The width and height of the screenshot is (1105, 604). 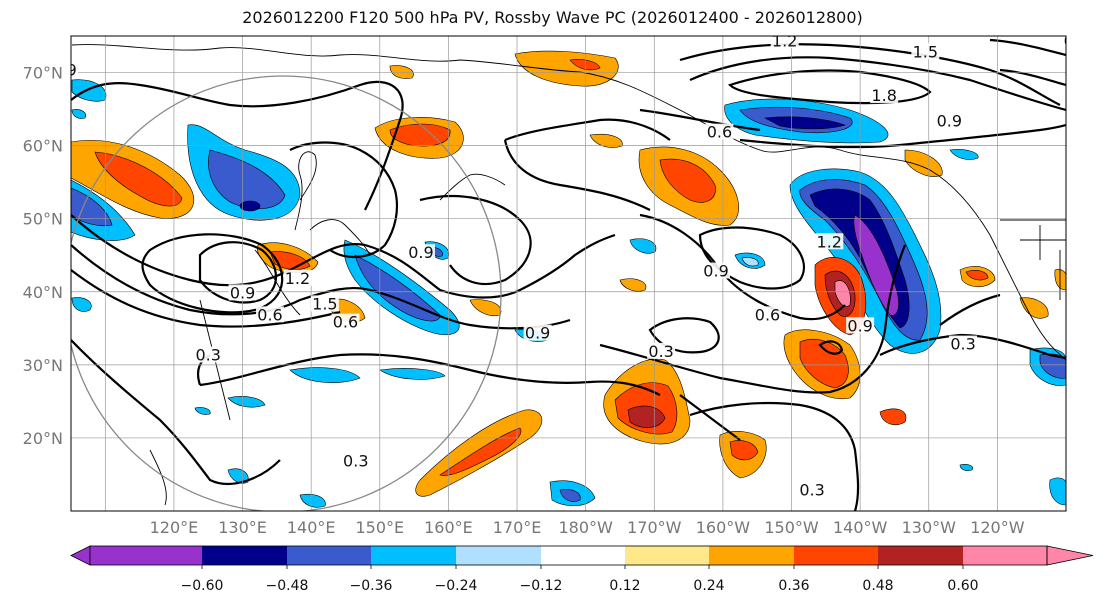 I want to click on colorbar-tick-label: −0.60, so click(x=202, y=586).